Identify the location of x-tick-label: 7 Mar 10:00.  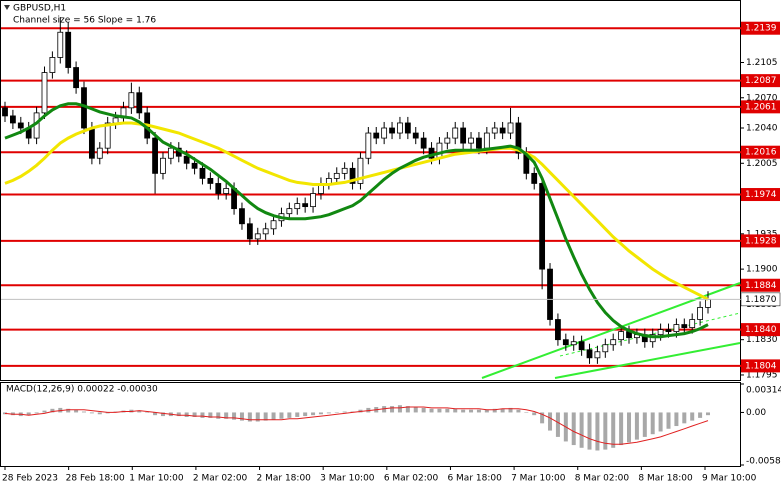
(538, 479).